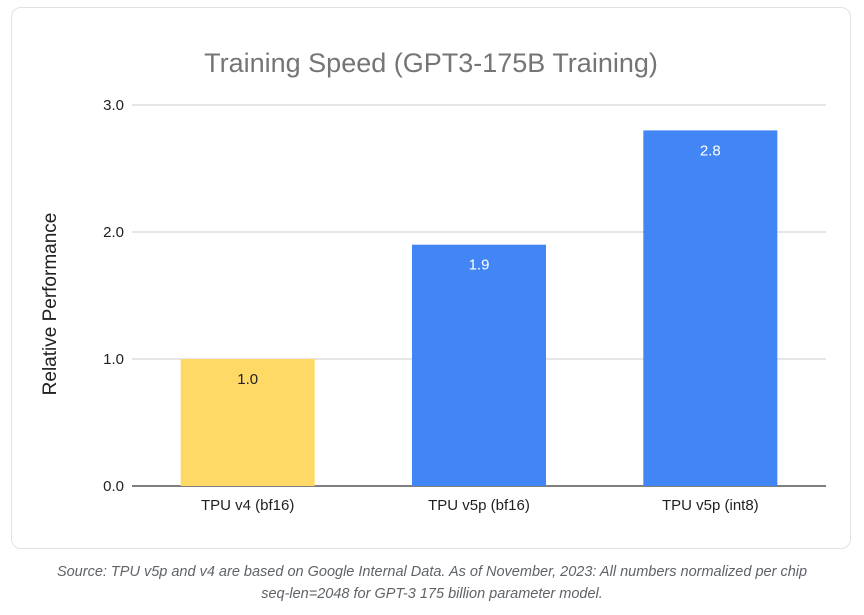 The image size is (864, 615). What do you see at coordinates (113, 486) in the screenshot?
I see `y-tick-label: 0.0` at bounding box center [113, 486].